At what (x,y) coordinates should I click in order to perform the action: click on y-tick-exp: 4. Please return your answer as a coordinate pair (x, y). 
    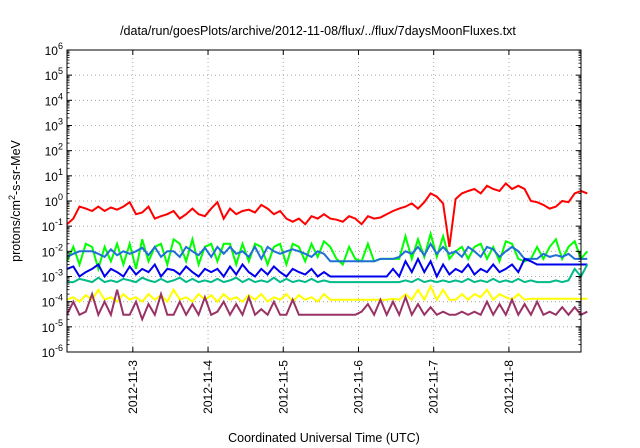
    Looking at the image, I should click on (60, 96).